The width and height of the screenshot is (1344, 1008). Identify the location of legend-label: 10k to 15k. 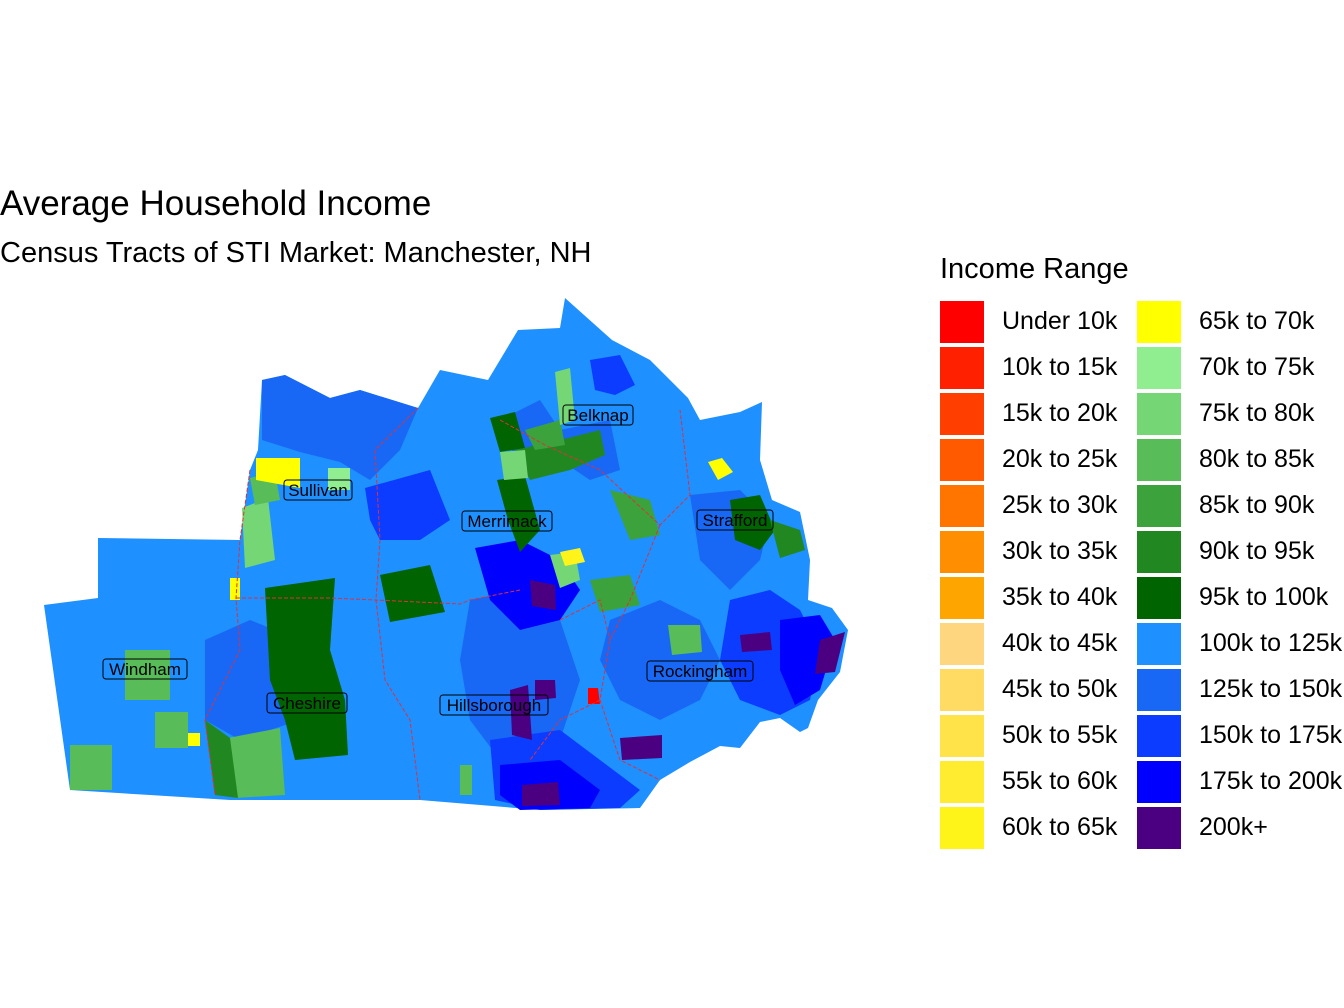
(1060, 367).